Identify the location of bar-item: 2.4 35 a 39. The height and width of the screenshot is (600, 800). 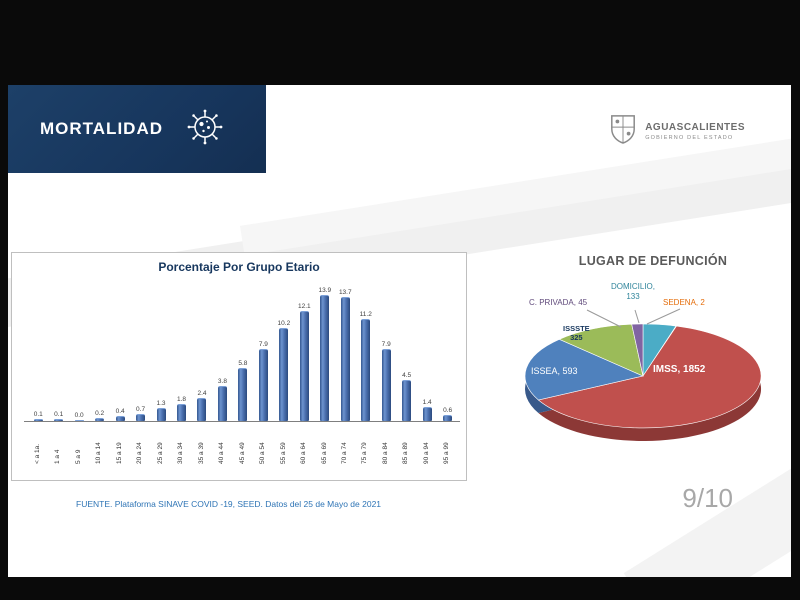
(202, 372).